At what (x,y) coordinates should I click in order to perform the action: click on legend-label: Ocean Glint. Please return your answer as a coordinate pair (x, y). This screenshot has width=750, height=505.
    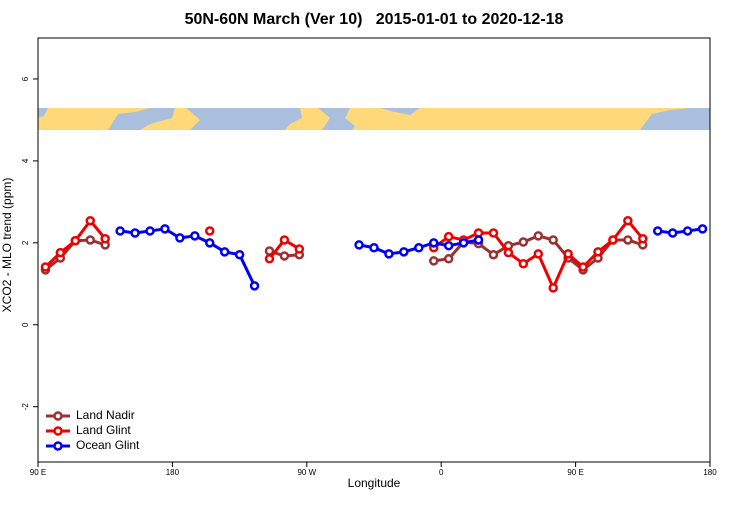
    Looking at the image, I should click on (108, 445).